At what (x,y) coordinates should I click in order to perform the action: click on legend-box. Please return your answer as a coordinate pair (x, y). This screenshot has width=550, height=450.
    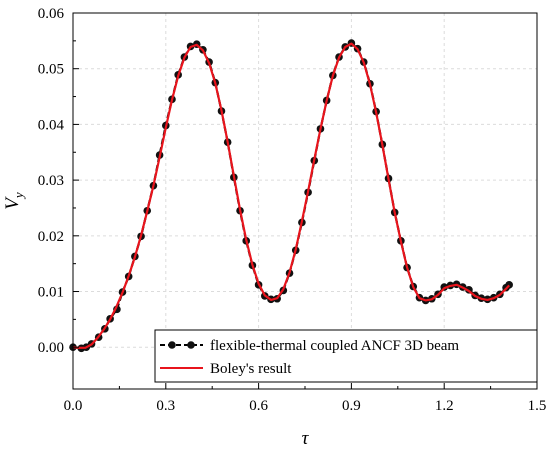
    Looking at the image, I should click on (346, 356).